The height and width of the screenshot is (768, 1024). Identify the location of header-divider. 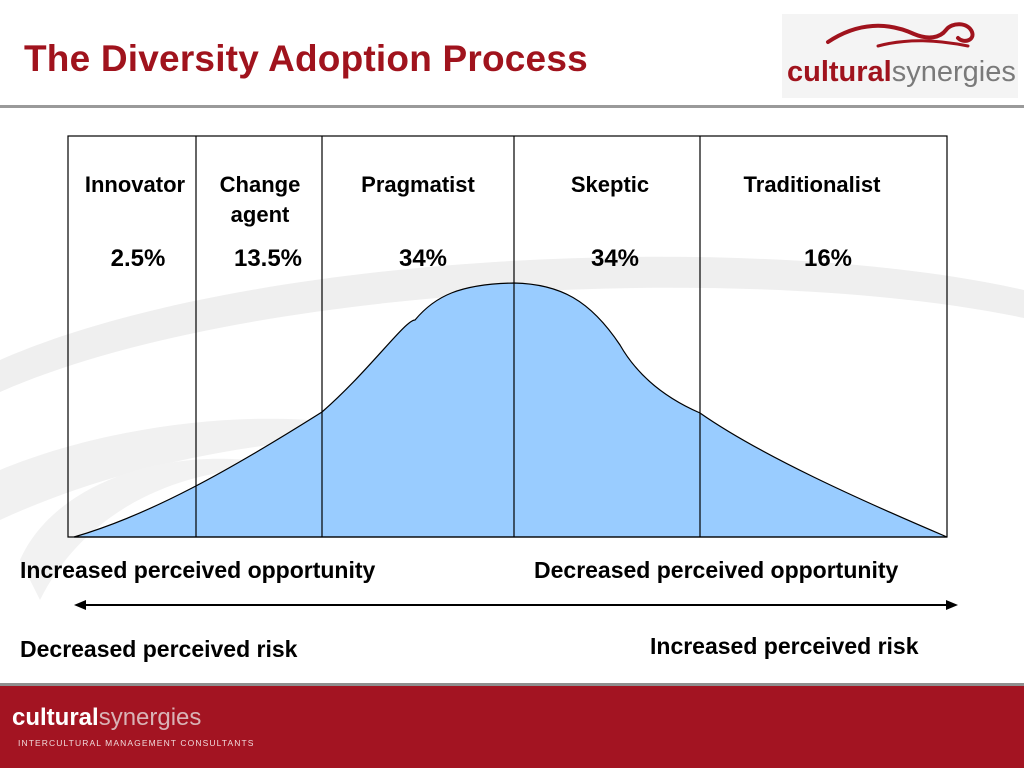
(512, 106).